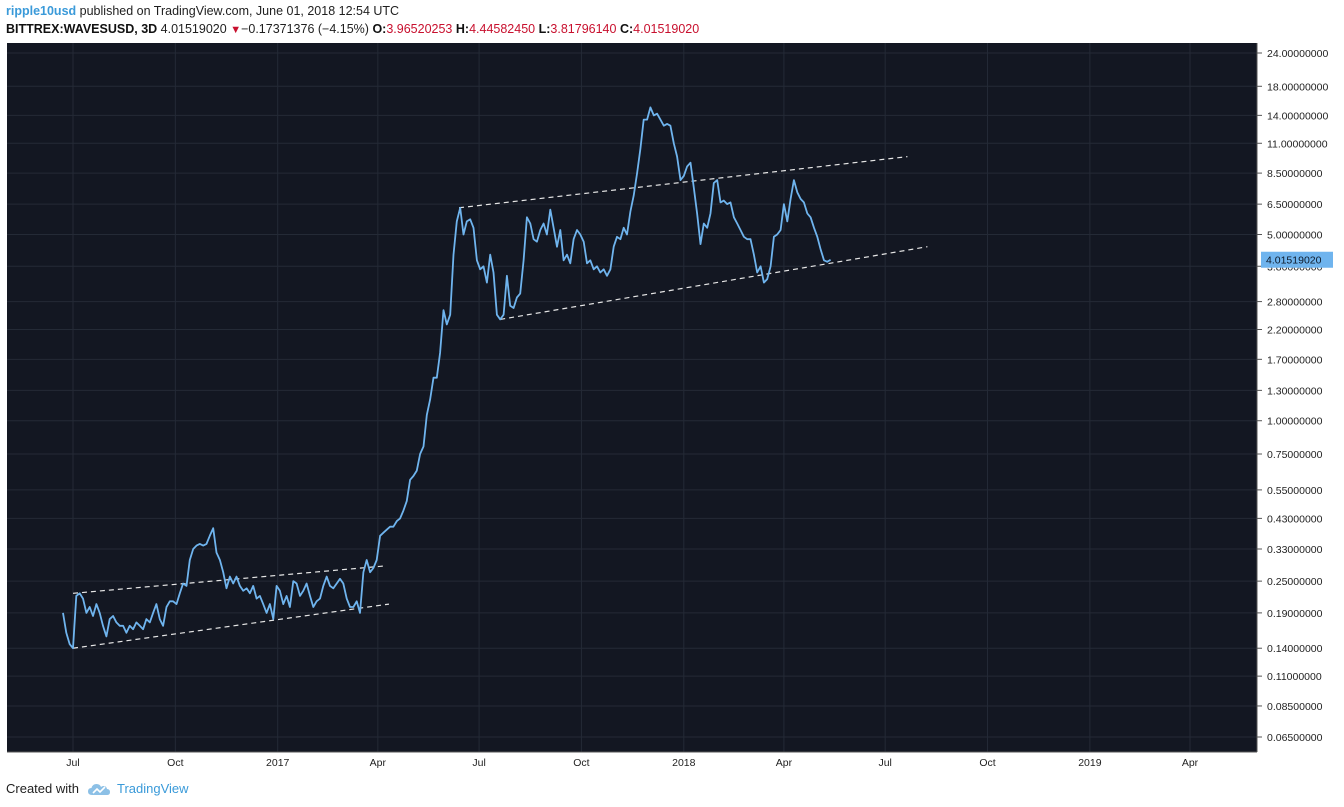  I want to click on y-tick-label: 0.25000000, so click(1295, 582).